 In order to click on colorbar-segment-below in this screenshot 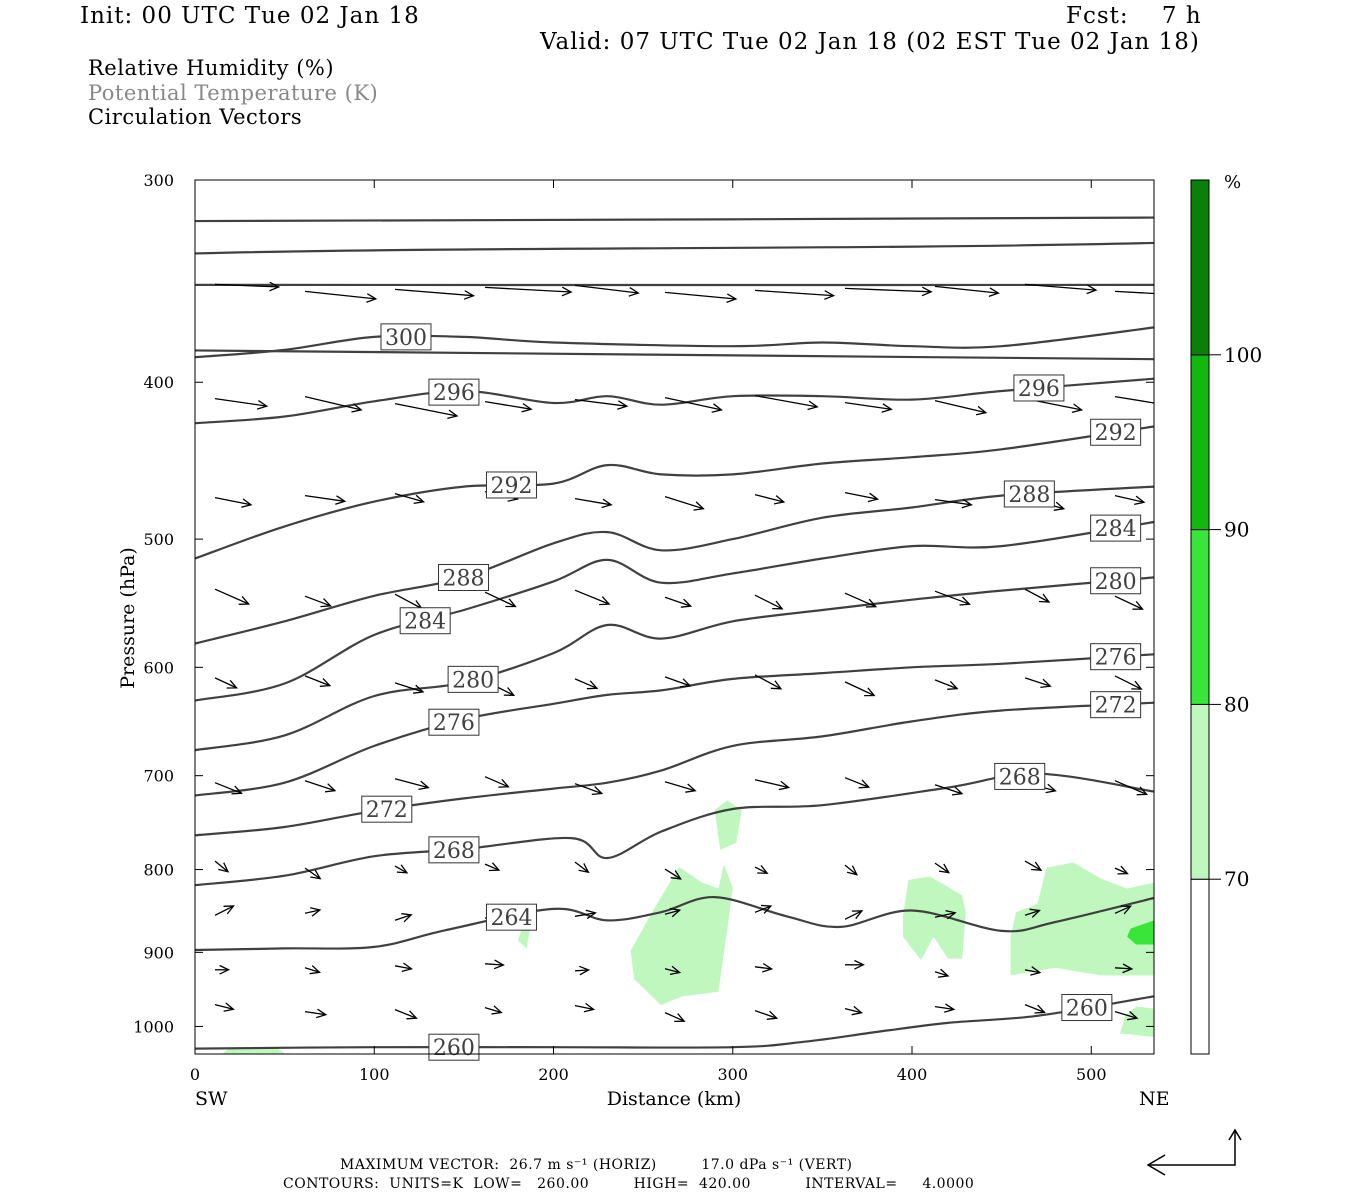, I will do `click(1200, 966)`.